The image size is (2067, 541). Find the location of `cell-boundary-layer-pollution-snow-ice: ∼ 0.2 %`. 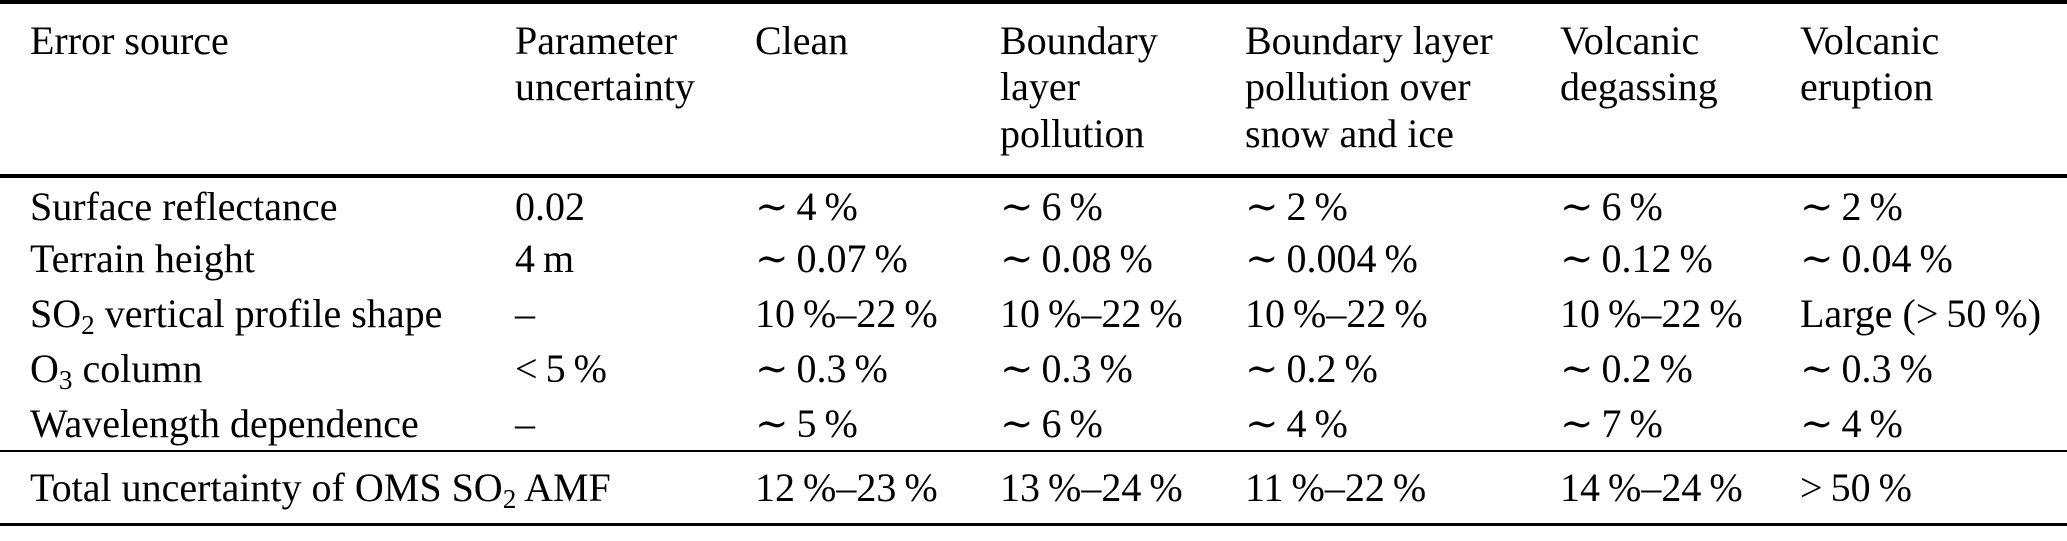

cell-boundary-layer-pollution-snow-ice: ∼ 0.2 % is located at coordinates (1311, 368).